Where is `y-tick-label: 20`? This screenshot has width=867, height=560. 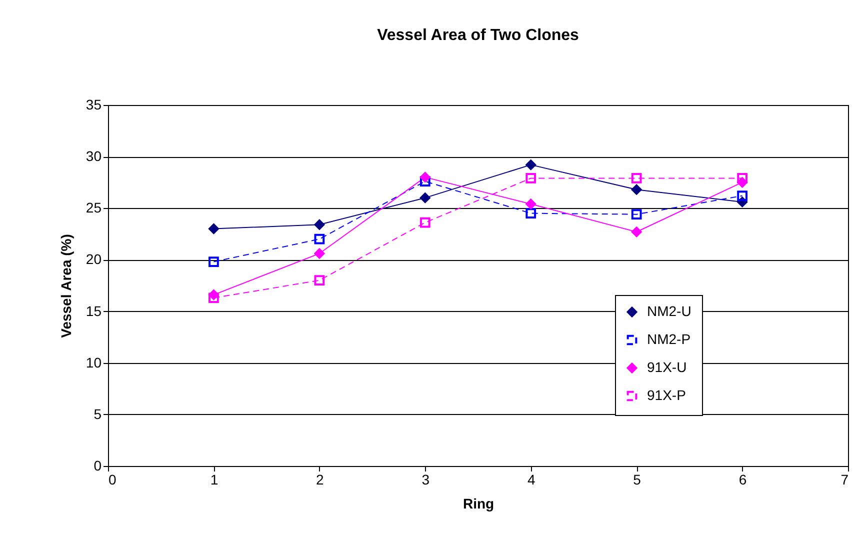
y-tick-label: 20 is located at coordinates (94, 259).